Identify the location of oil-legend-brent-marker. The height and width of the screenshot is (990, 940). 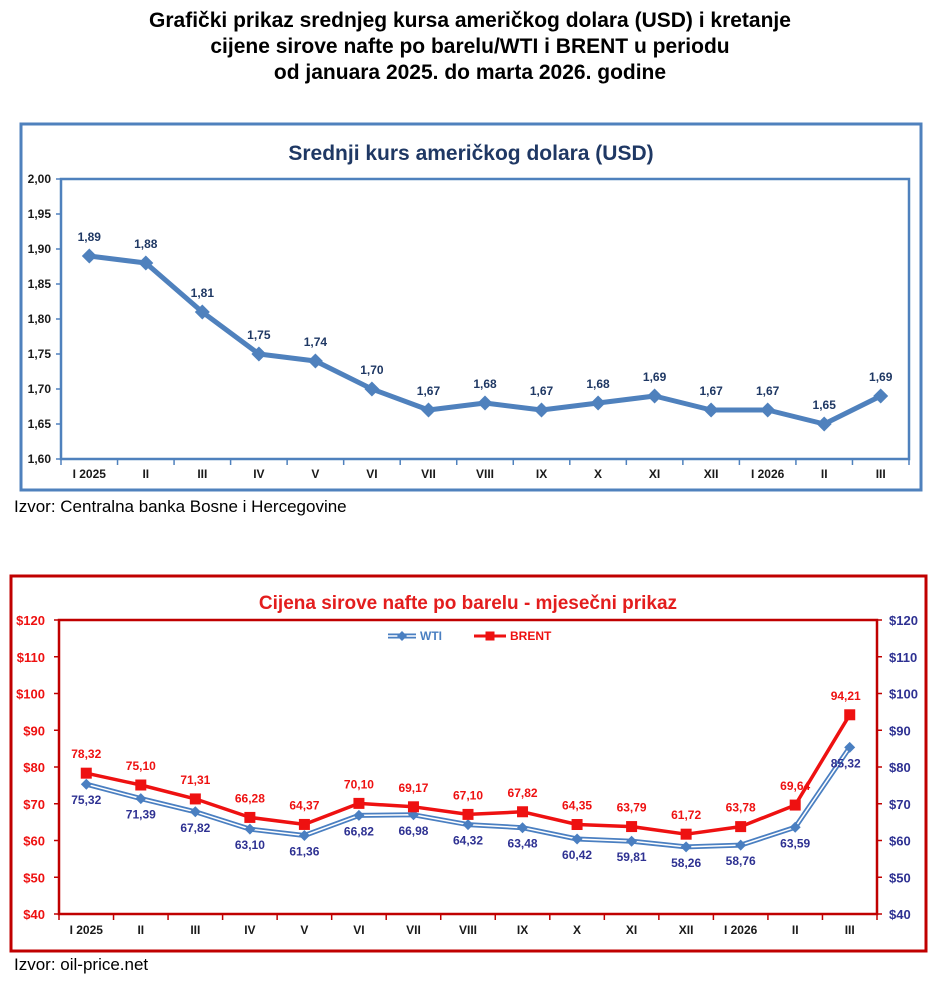
(490, 636).